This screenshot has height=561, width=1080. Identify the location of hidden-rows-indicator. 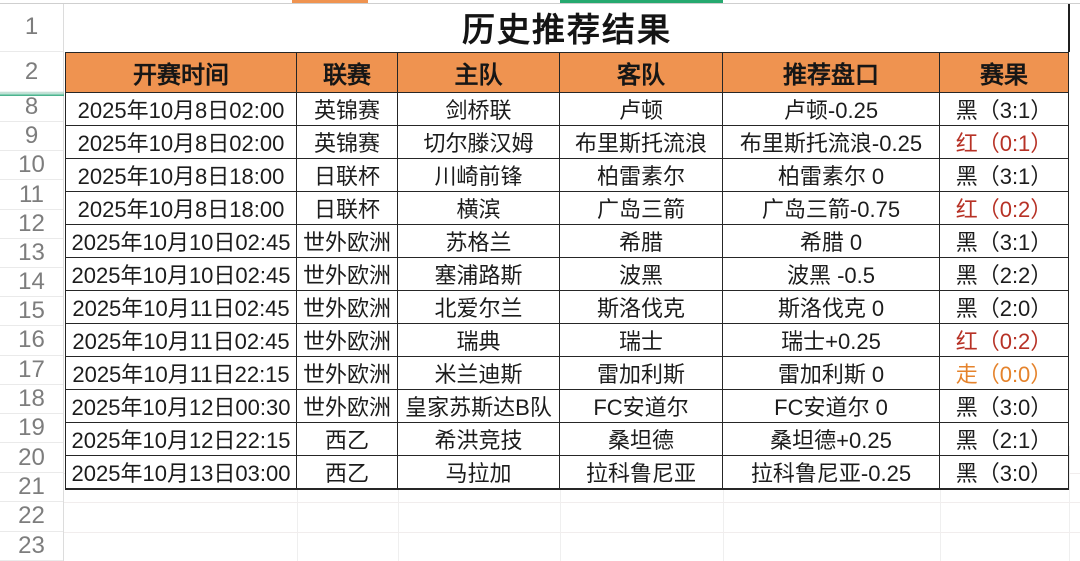
(32, 93).